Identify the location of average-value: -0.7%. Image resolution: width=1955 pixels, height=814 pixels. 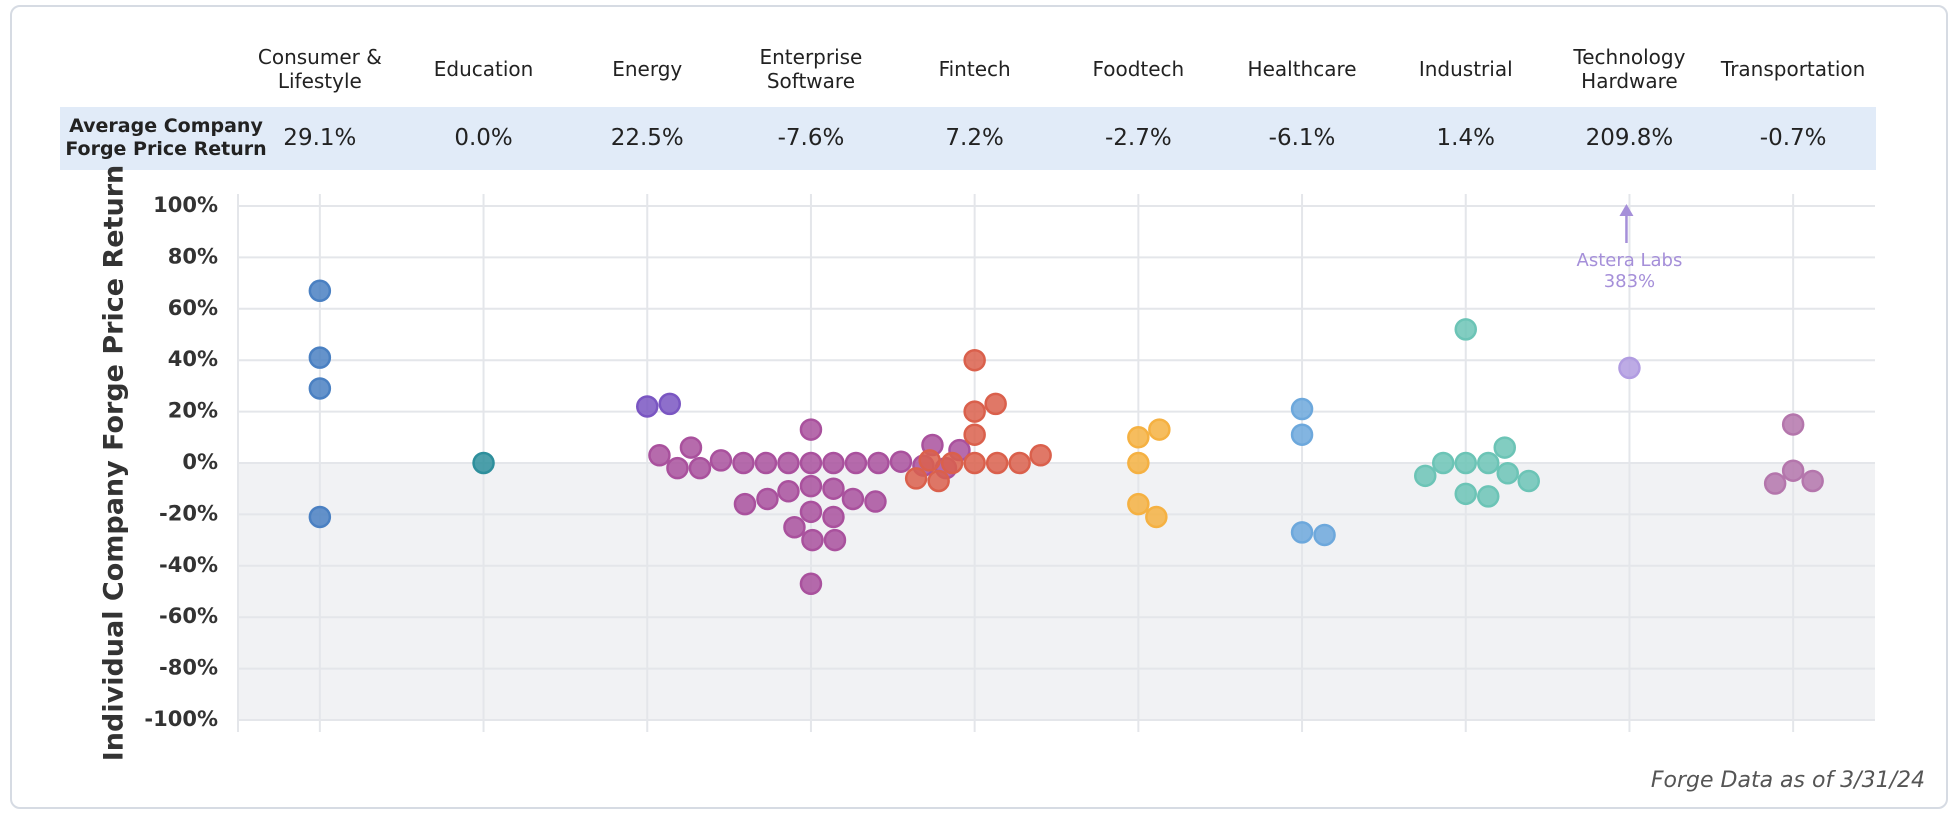
(1793, 138).